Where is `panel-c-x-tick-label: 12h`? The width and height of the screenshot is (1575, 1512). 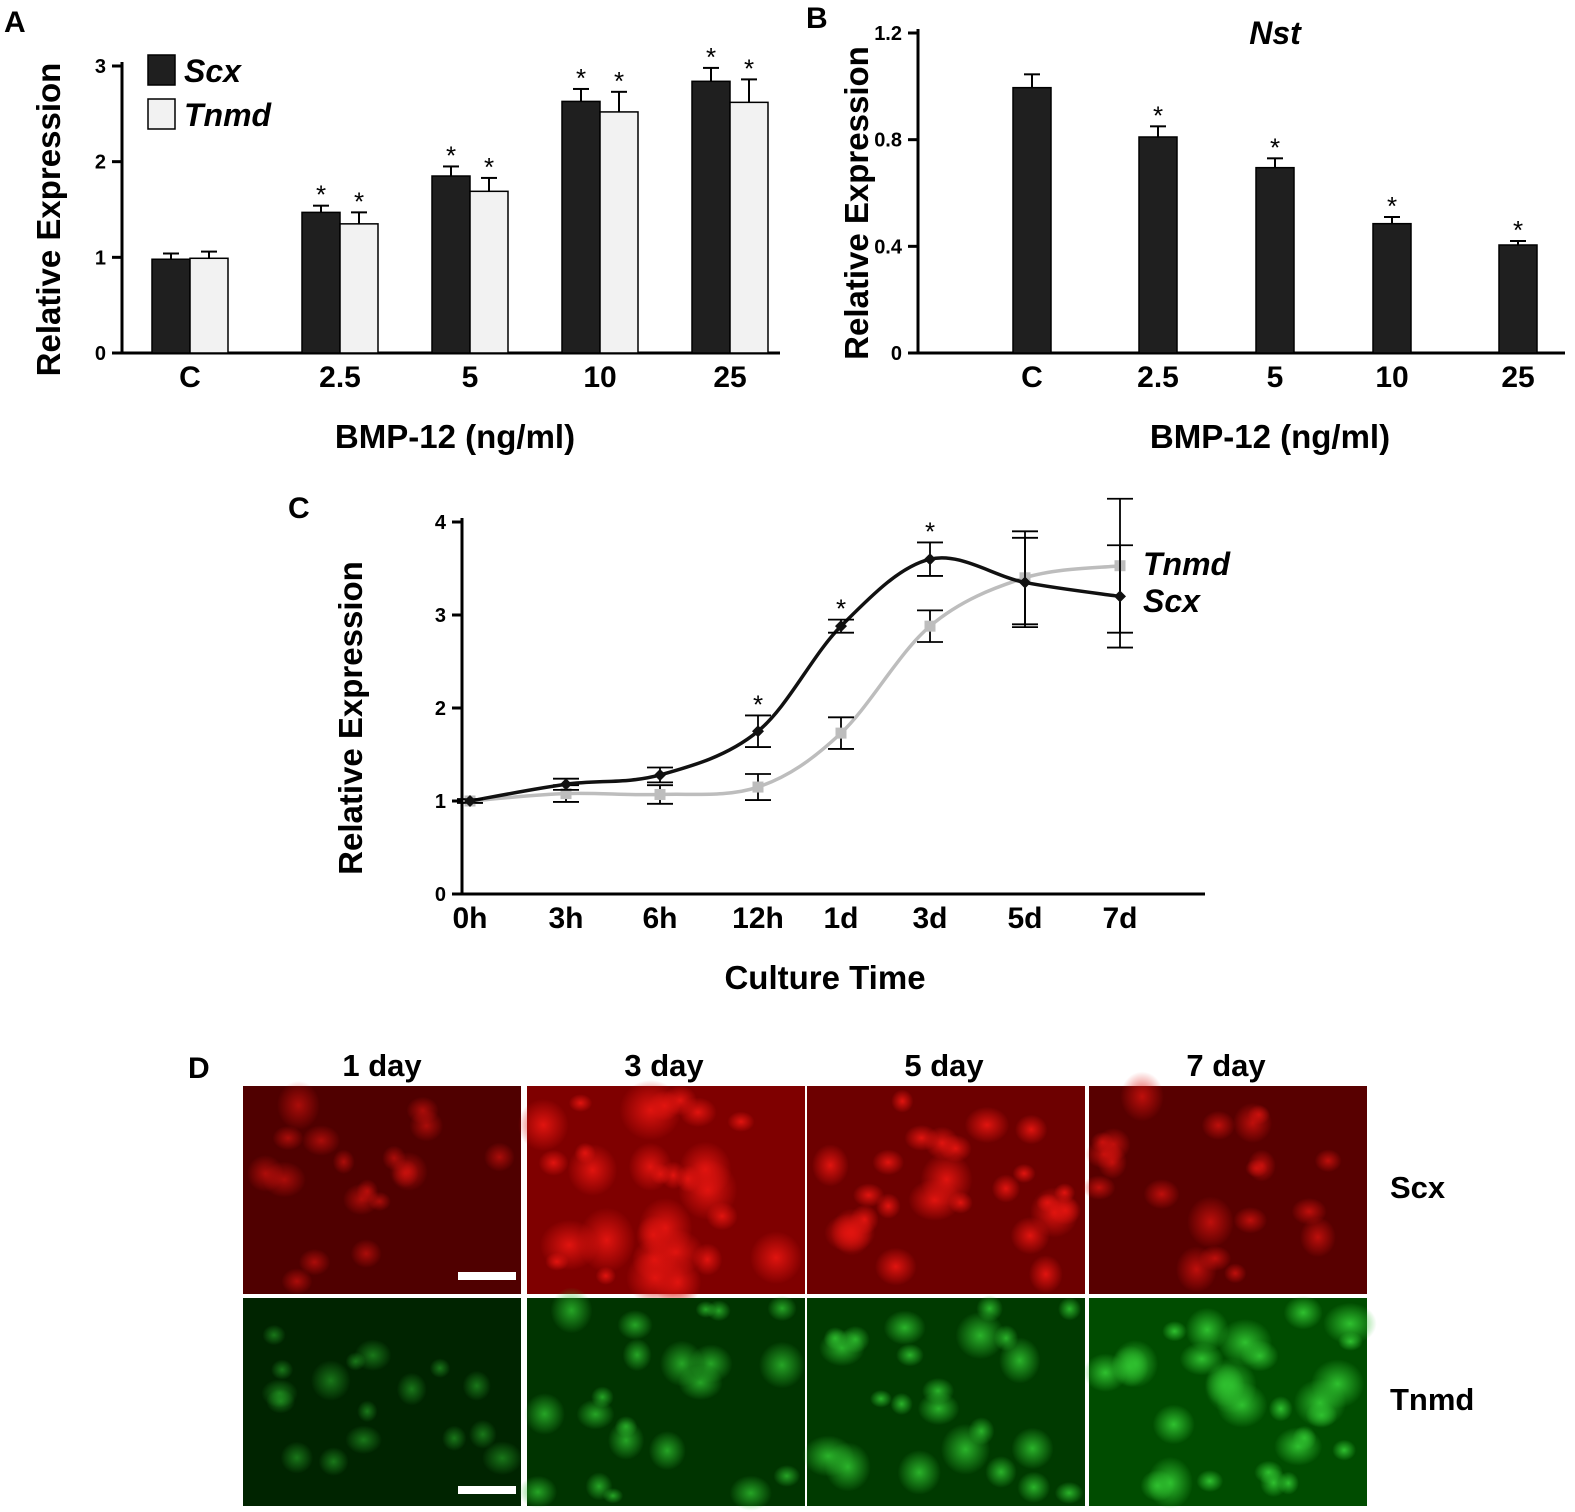
panel-c-x-tick-label: 12h is located at coordinates (758, 918).